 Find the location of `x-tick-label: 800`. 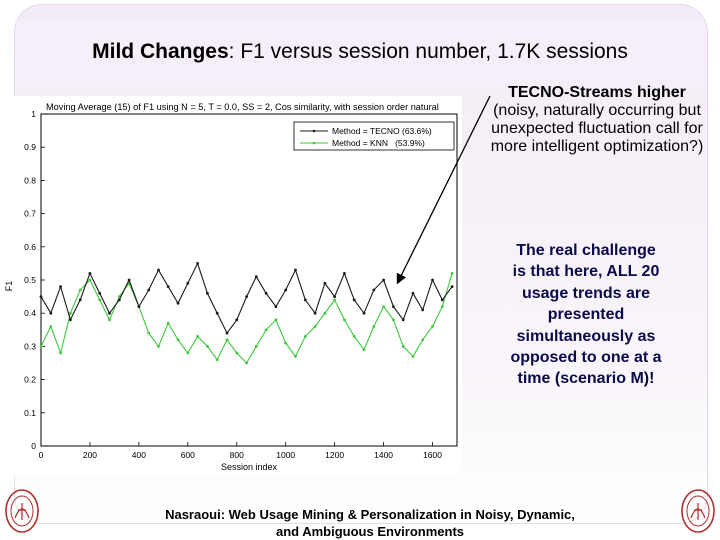

x-tick-label: 800 is located at coordinates (237, 455).